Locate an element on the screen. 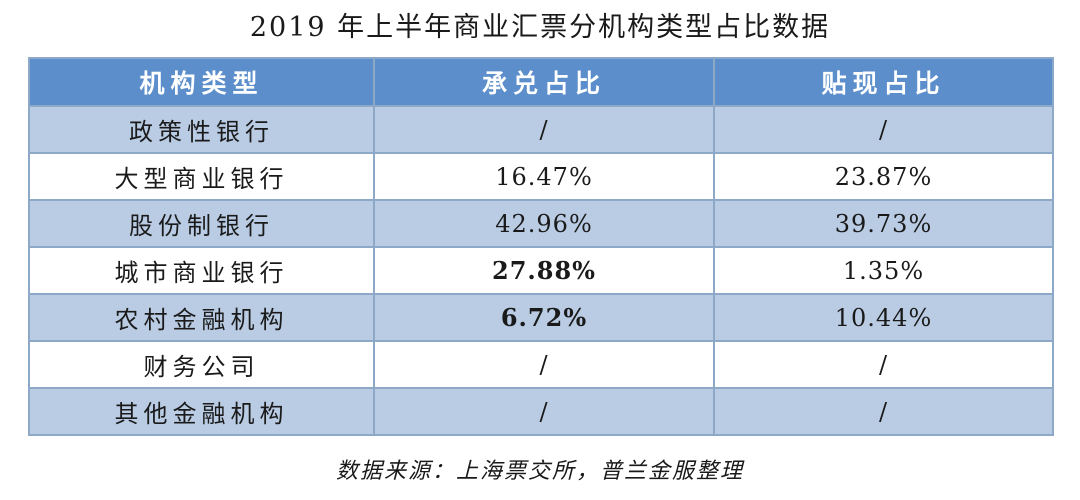  cell-acceptance: 42.96% is located at coordinates (544, 223).